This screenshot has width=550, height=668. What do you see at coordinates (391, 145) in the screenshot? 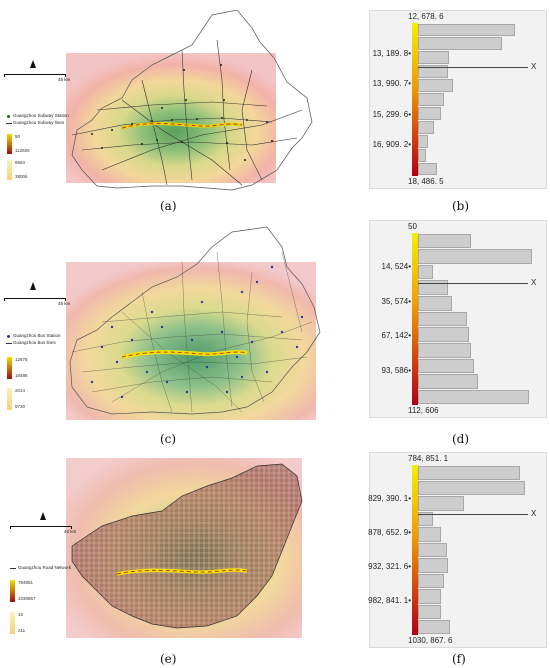
I see `histogram-tick-label: 16, 909. 2•` at bounding box center [391, 145].